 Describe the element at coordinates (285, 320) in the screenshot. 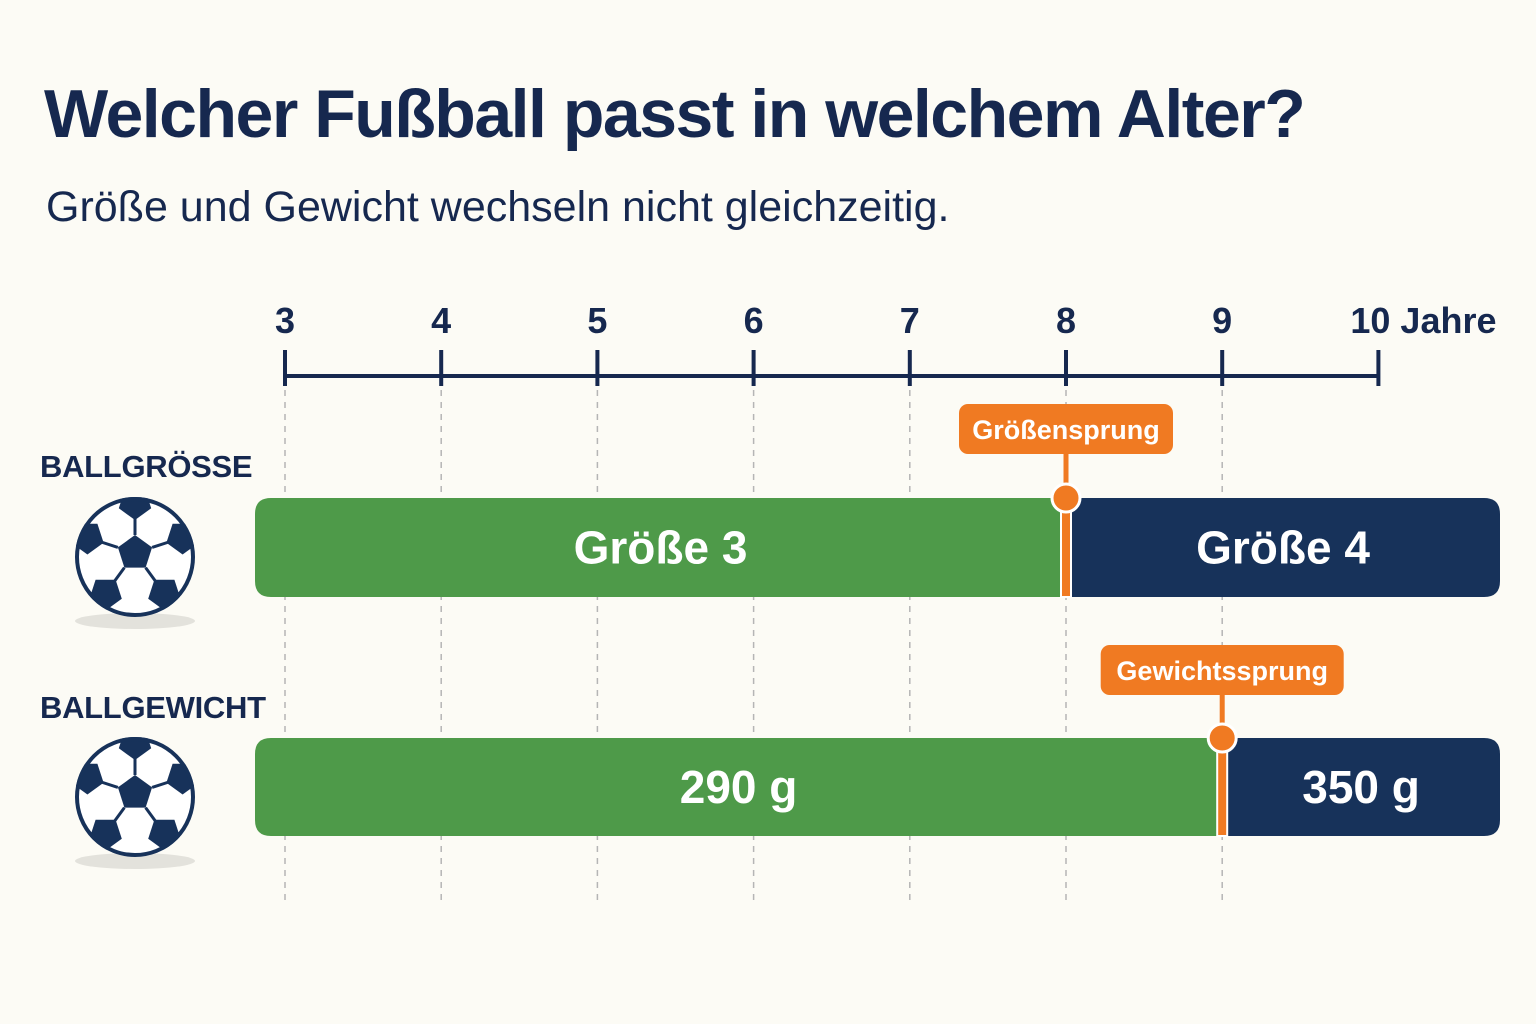

I see `axis-tick-label: 3` at that location.